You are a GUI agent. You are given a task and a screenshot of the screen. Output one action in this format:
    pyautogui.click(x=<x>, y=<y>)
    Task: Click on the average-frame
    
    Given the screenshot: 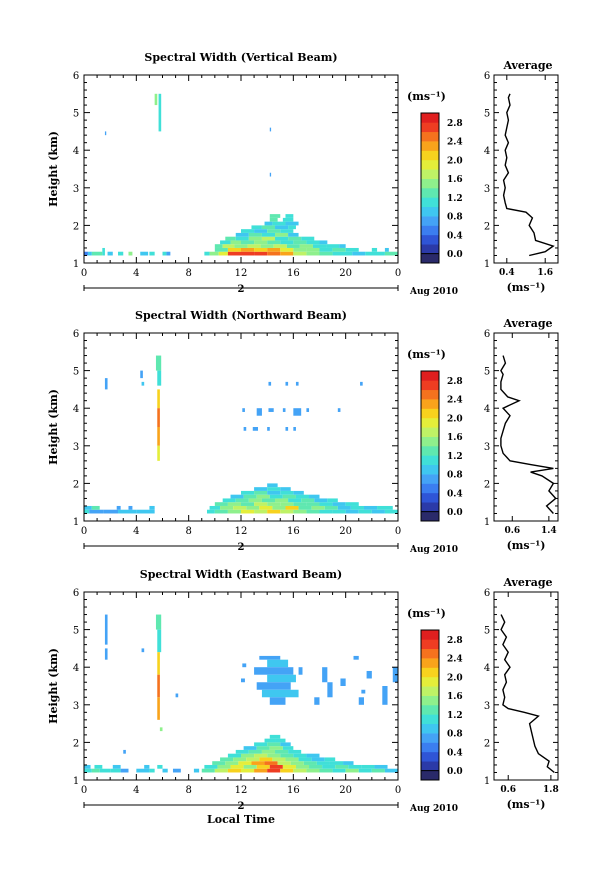 What is the action you would take?
    pyautogui.click(x=526, y=427)
    